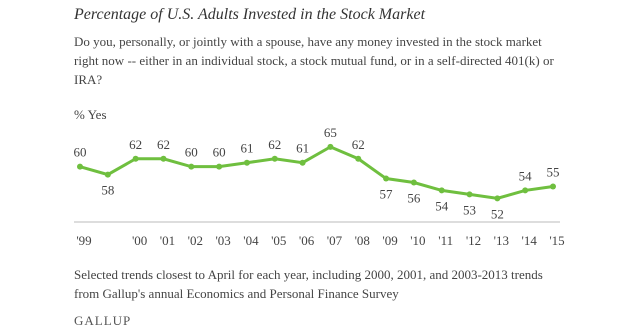 This screenshot has height=334, width=630. I want to click on x-tick-label: '02, so click(195, 240).